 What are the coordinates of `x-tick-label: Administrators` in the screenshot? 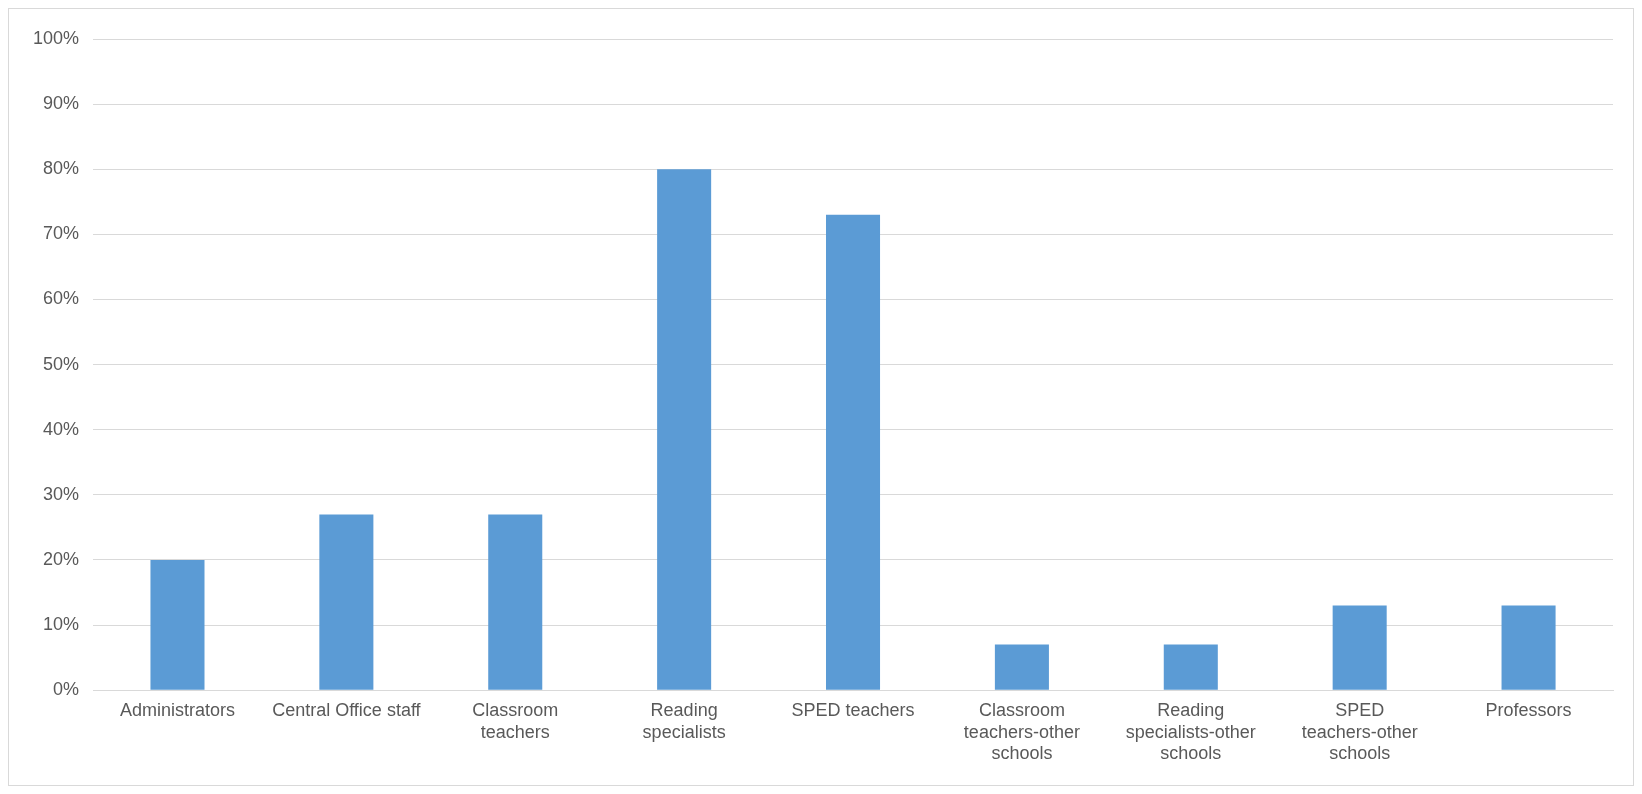 It's located at (177, 709).